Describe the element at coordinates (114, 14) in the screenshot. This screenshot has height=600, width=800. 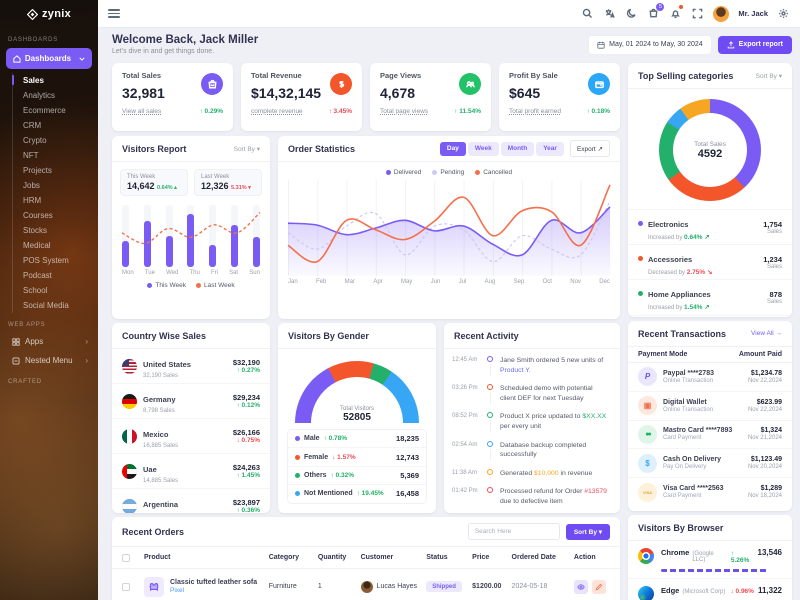
I see `menu-toggle-icon` at that location.